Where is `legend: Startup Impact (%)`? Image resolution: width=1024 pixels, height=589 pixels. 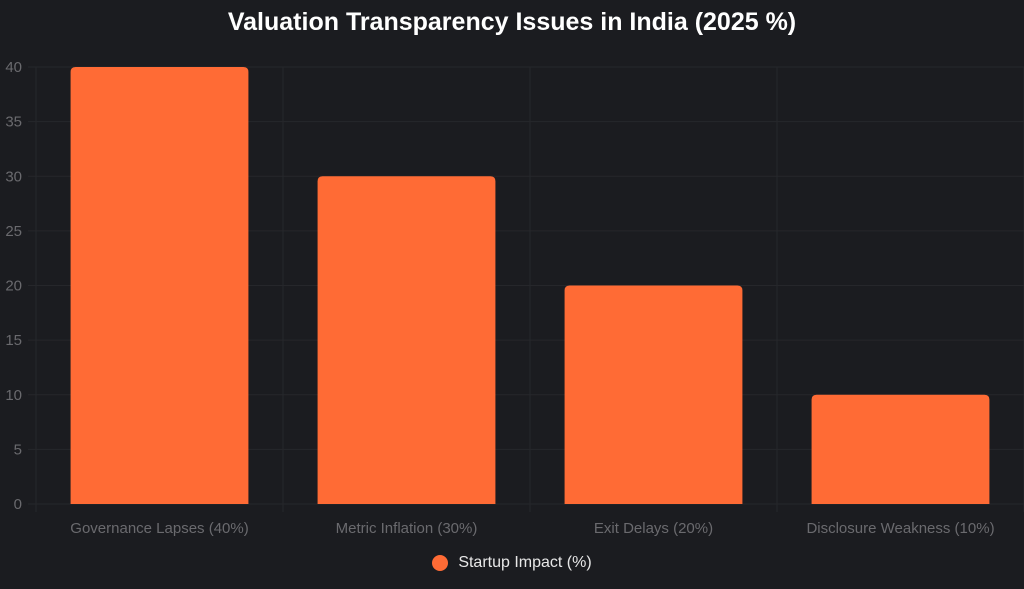 legend: Startup Impact (%) is located at coordinates (512, 563).